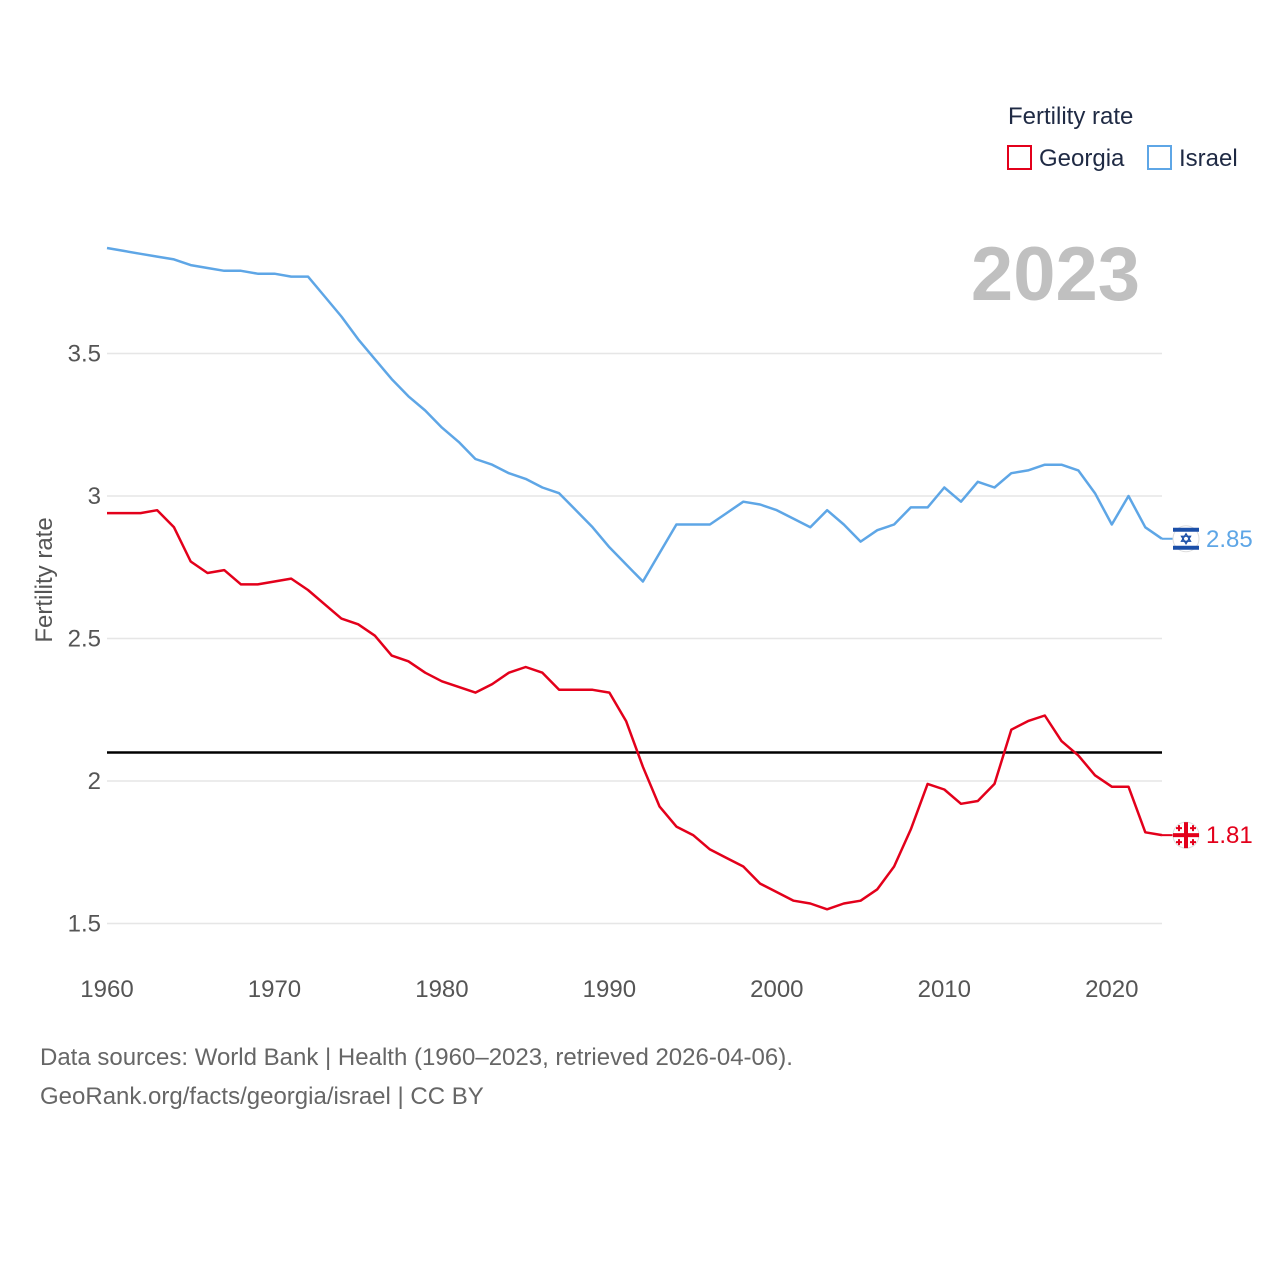  What do you see at coordinates (84, 924) in the screenshot?
I see `y-tick-label: 1.5` at bounding box center [84, 924].